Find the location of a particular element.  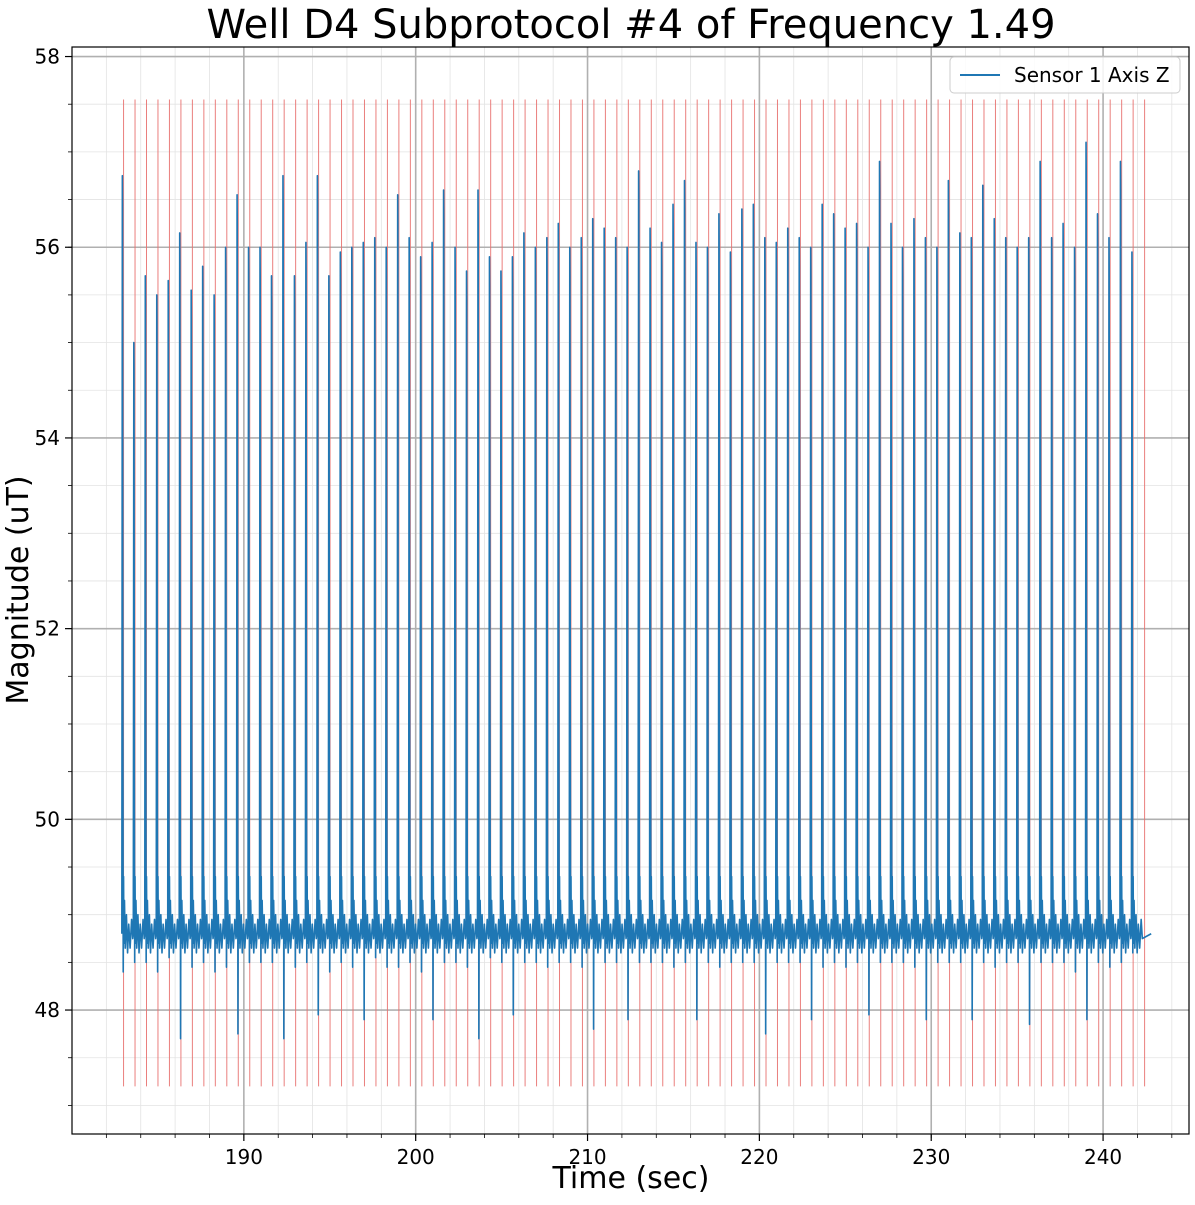

x-tick-label: 240 is located at coordinates (1103, 1157).